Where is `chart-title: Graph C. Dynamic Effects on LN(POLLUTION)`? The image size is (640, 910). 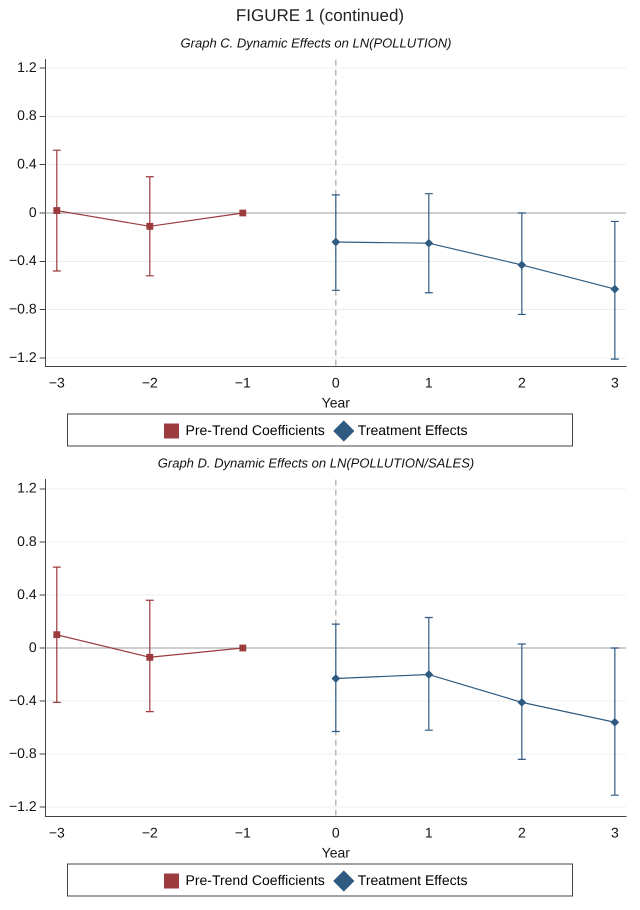
chart-title: Graph C. Dynamic Effects on LN(POLLUTION) is located at coordinates (316, 42).